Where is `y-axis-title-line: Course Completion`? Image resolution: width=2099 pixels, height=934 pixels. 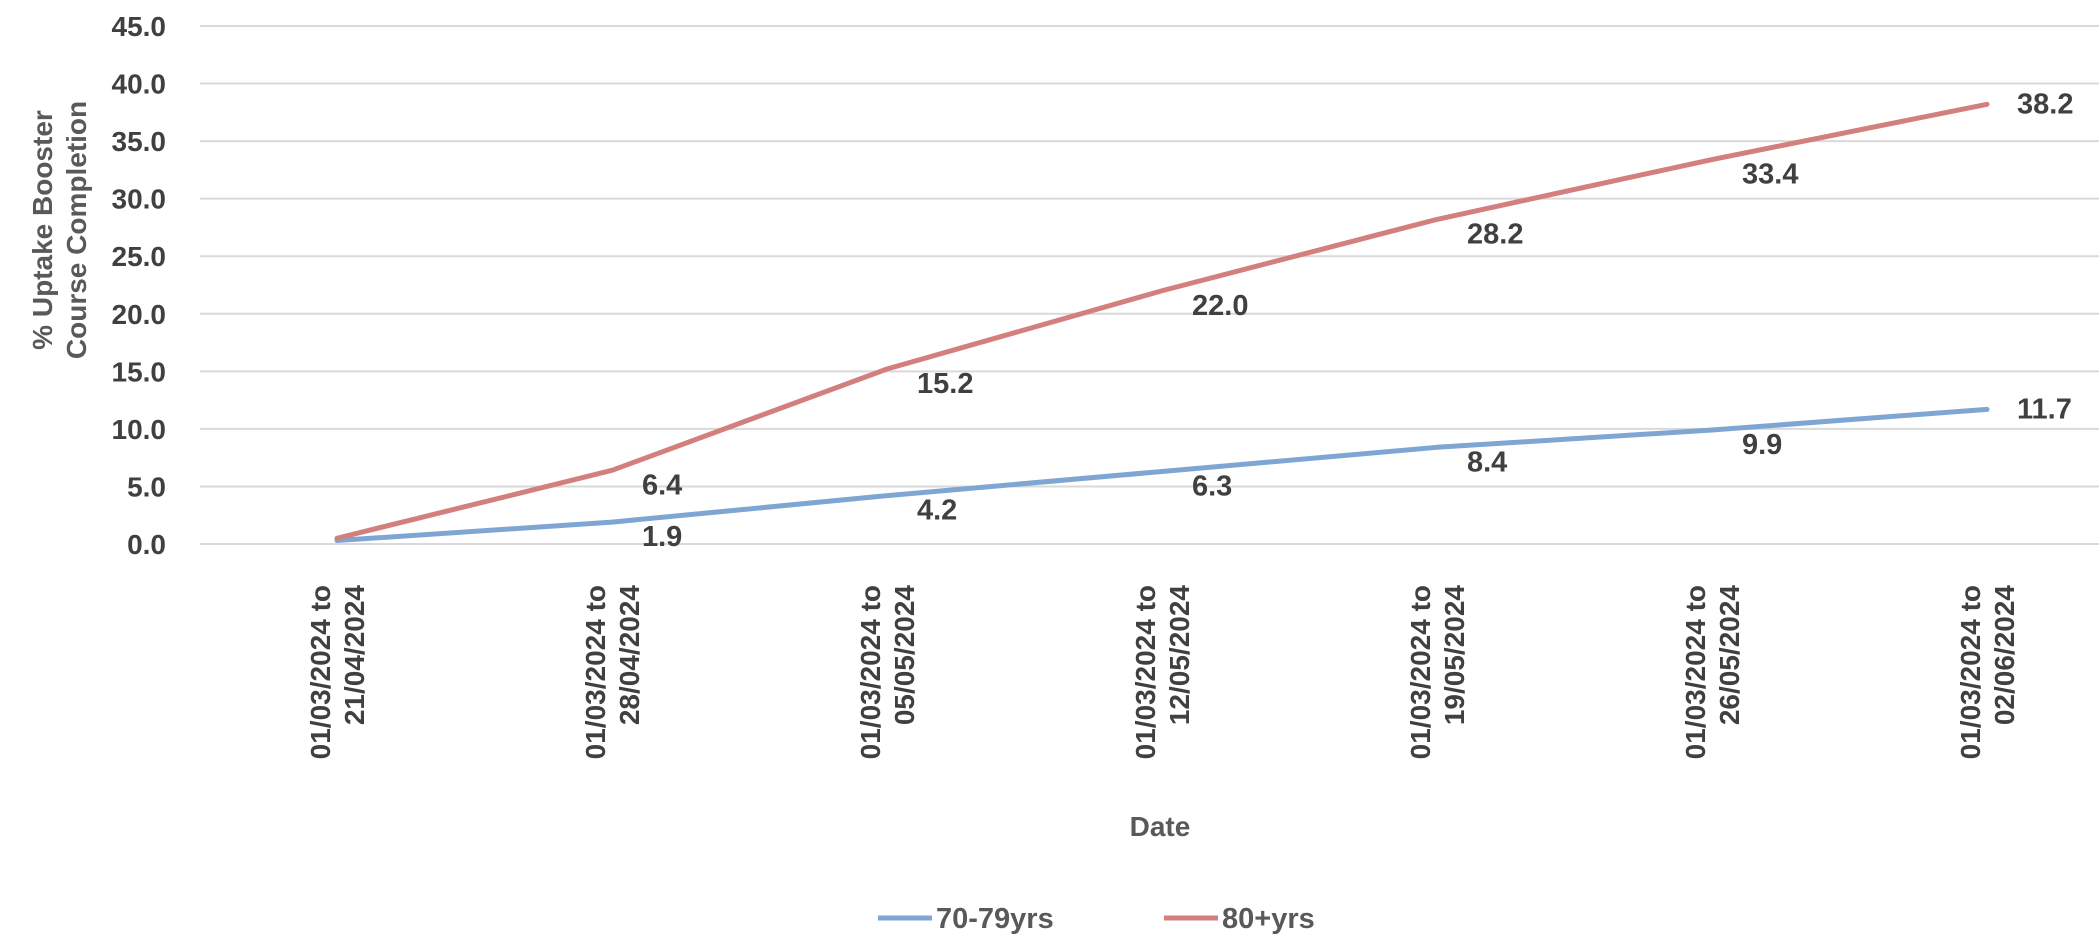
y-axis-title-line: Course Completion is located at coordinates (76, 230).